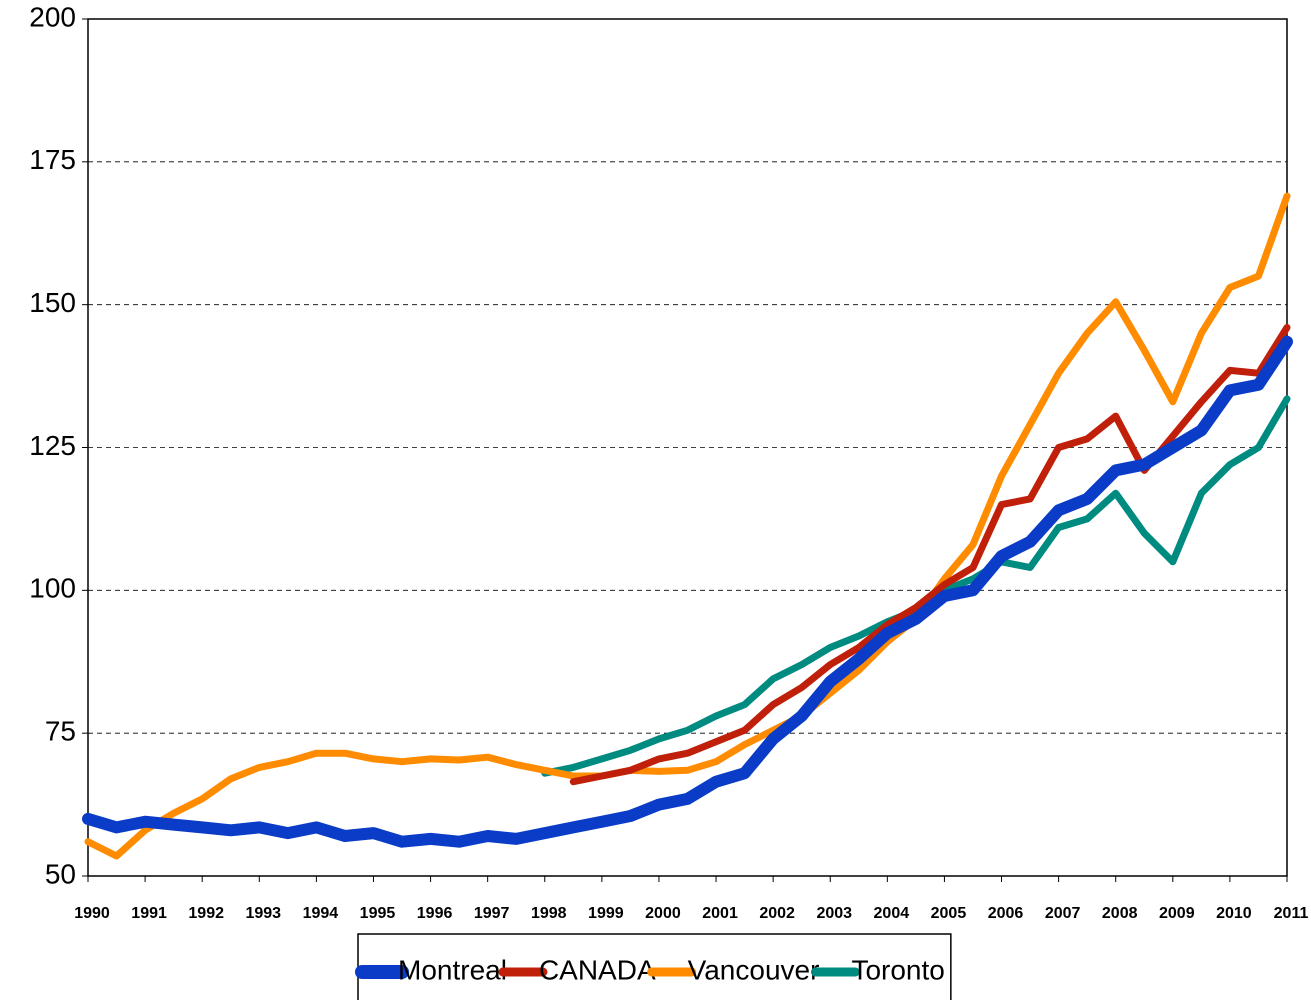 Image resolution: width=1311 pixels, height=1000 pixels. Describe the element at coordinates (897, 969) in the screenshot. I see `legend-label: Toronto` at that location.